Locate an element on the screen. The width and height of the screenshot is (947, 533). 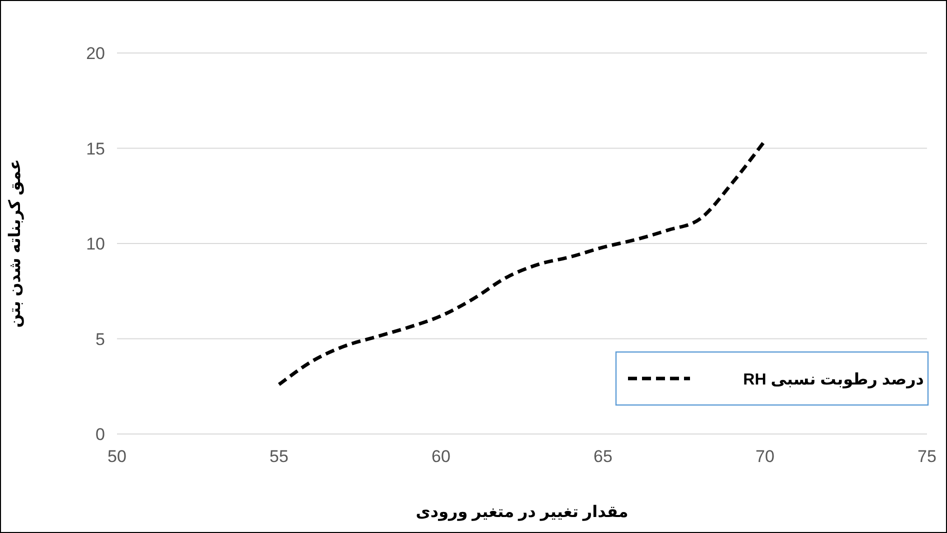
x-tick-label: 60 is located at coordinates (441, 456).